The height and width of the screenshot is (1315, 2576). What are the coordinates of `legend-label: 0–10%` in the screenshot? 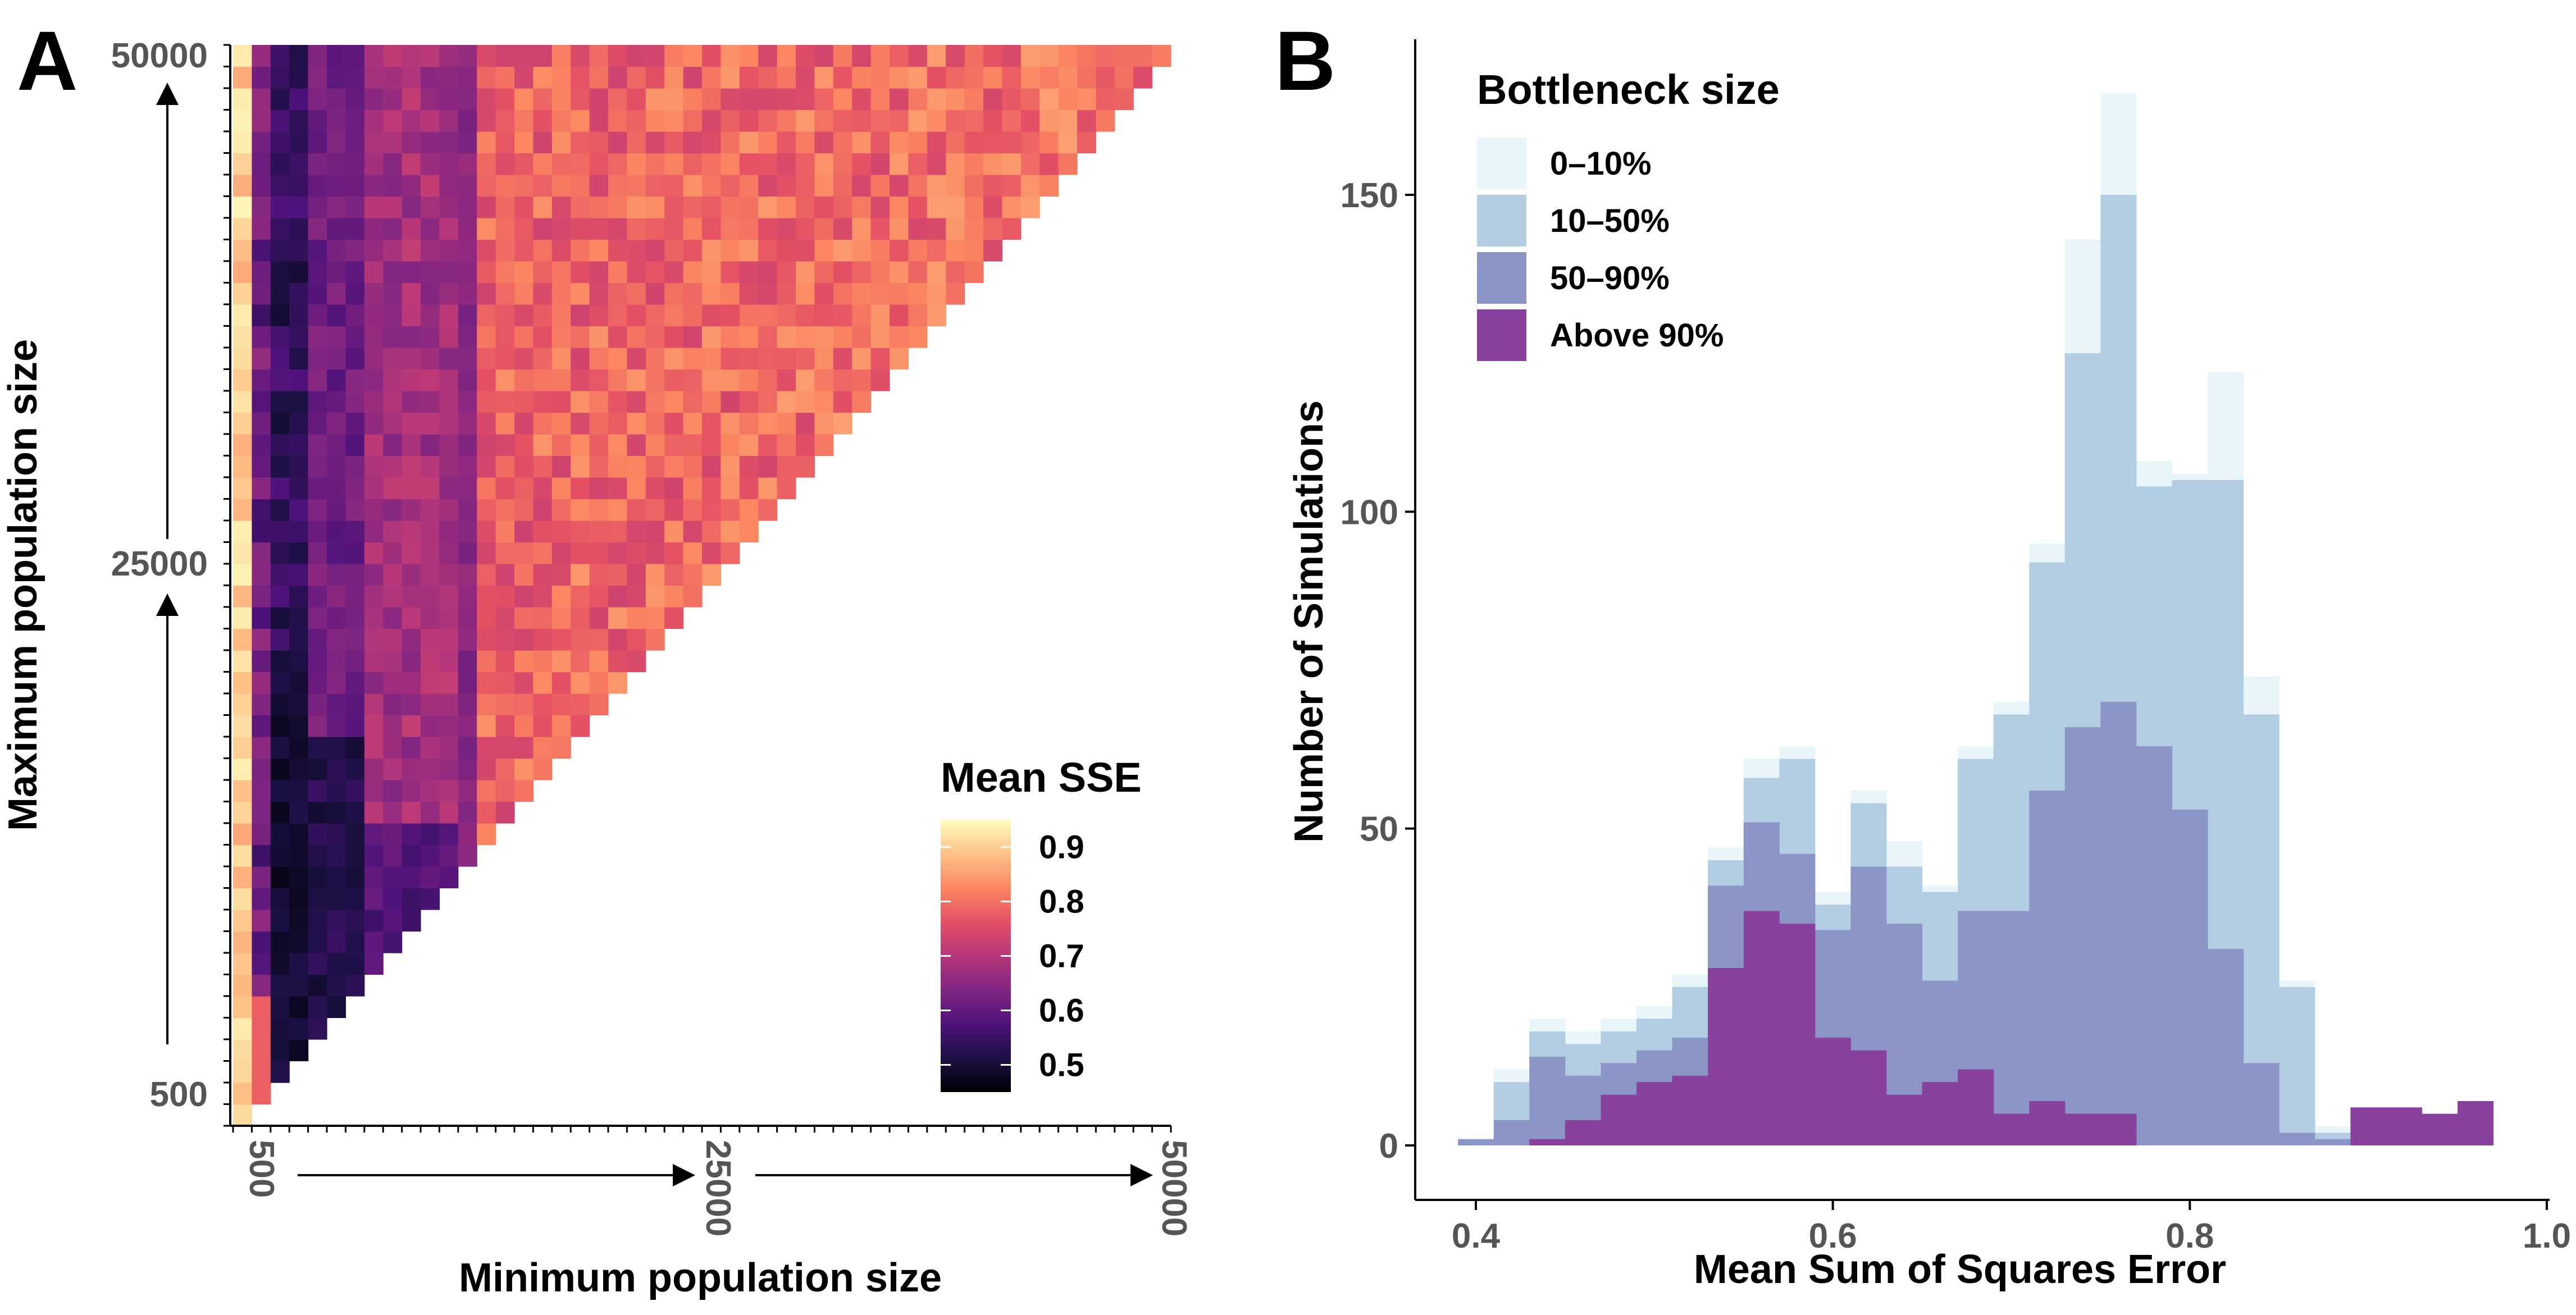 It's located at (1601, 163).